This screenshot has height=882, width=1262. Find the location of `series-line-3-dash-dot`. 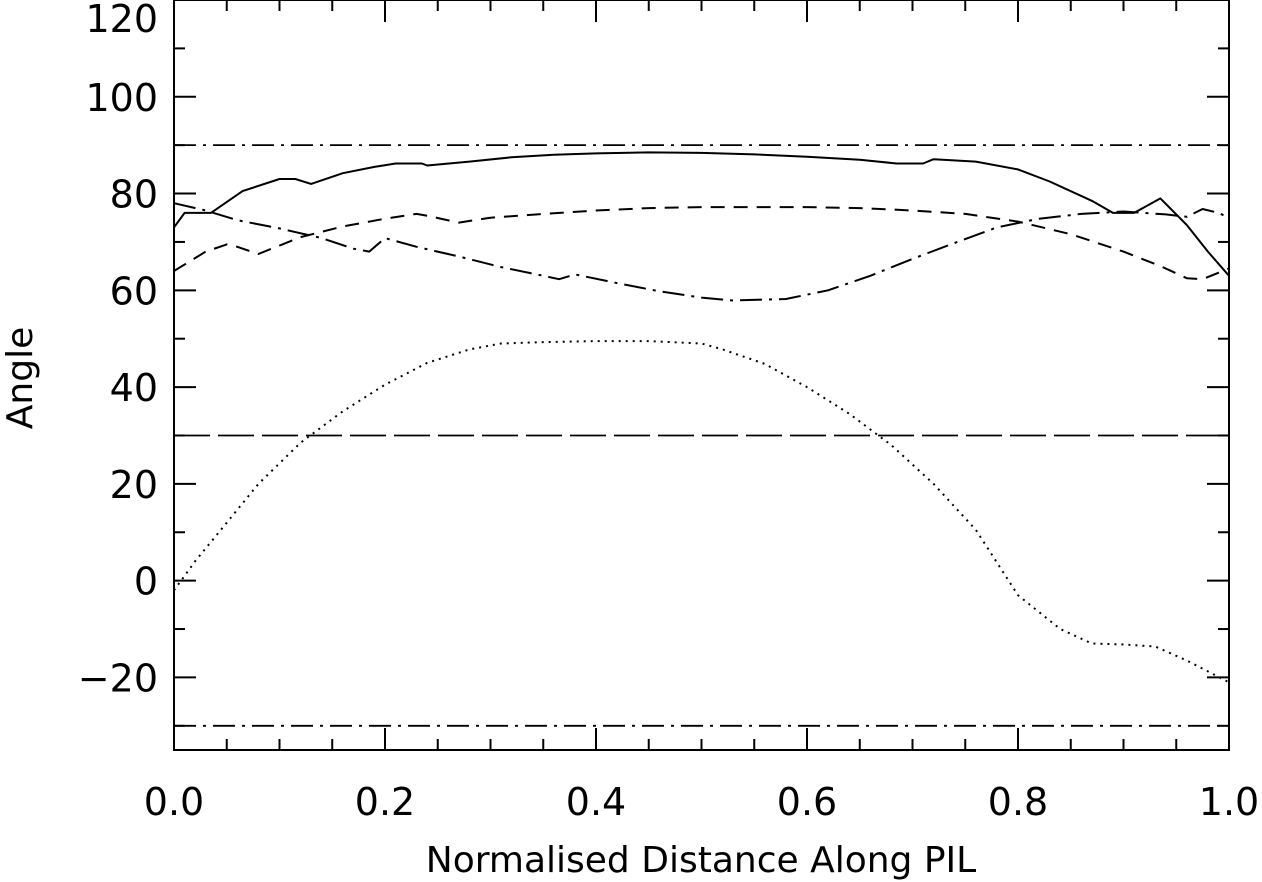

series-line-3-dash-dot is located at coordinates (701, 252).